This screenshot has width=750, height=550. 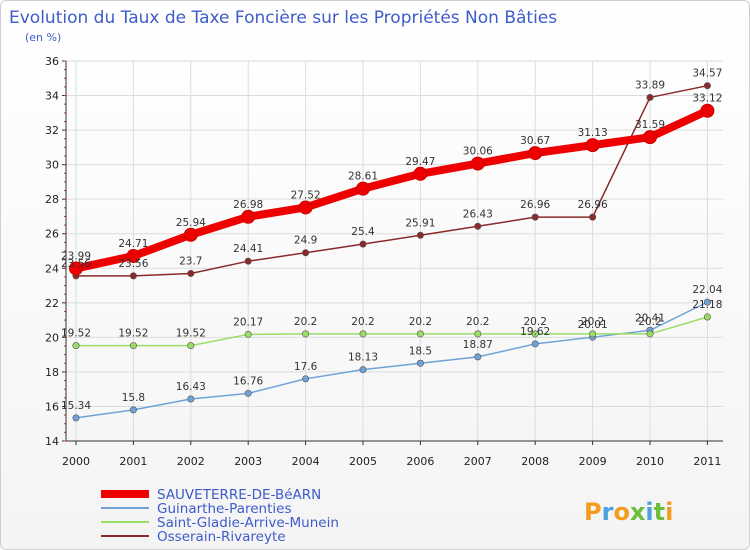 I want to click on data-label: 16.76, so click(x=248, y=381).